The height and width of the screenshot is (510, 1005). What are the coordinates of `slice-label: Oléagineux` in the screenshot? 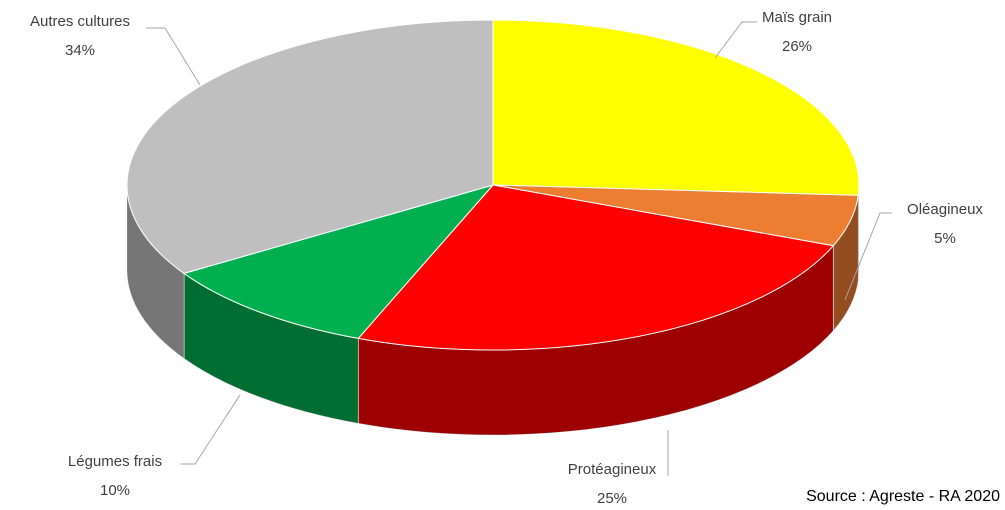 It's located at (945, 209).